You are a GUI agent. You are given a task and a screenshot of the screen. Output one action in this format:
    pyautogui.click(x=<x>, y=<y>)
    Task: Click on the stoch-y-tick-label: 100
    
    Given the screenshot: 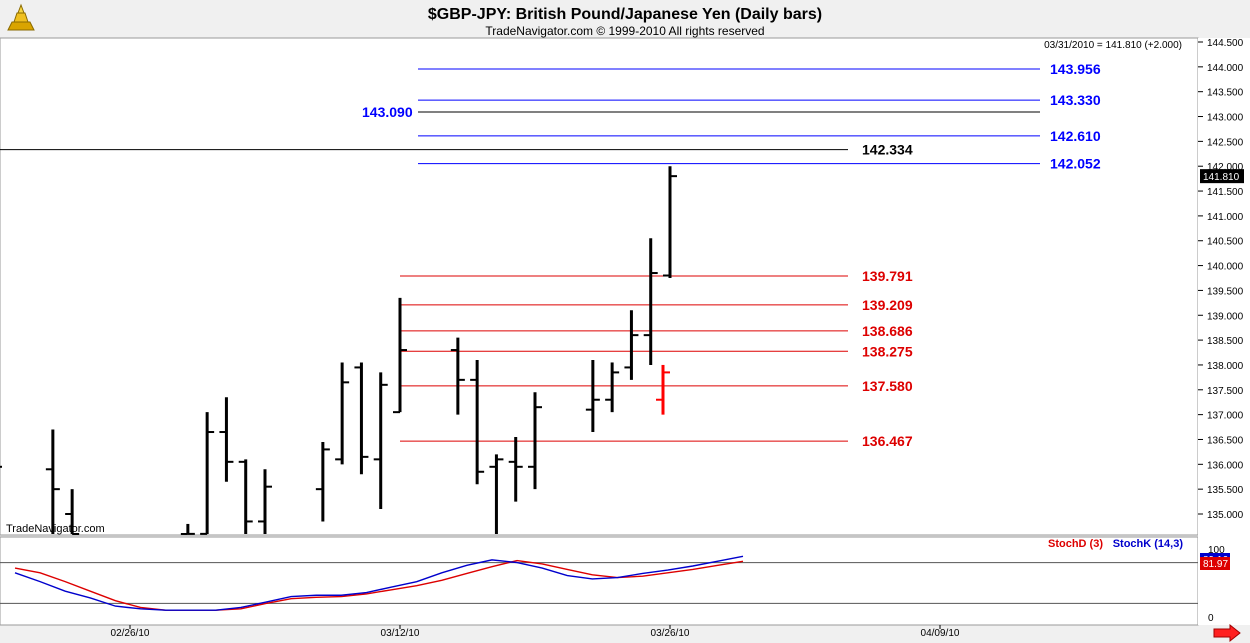 What is the action you would take?
    pyautogui.click(x=1216, y=550)
    